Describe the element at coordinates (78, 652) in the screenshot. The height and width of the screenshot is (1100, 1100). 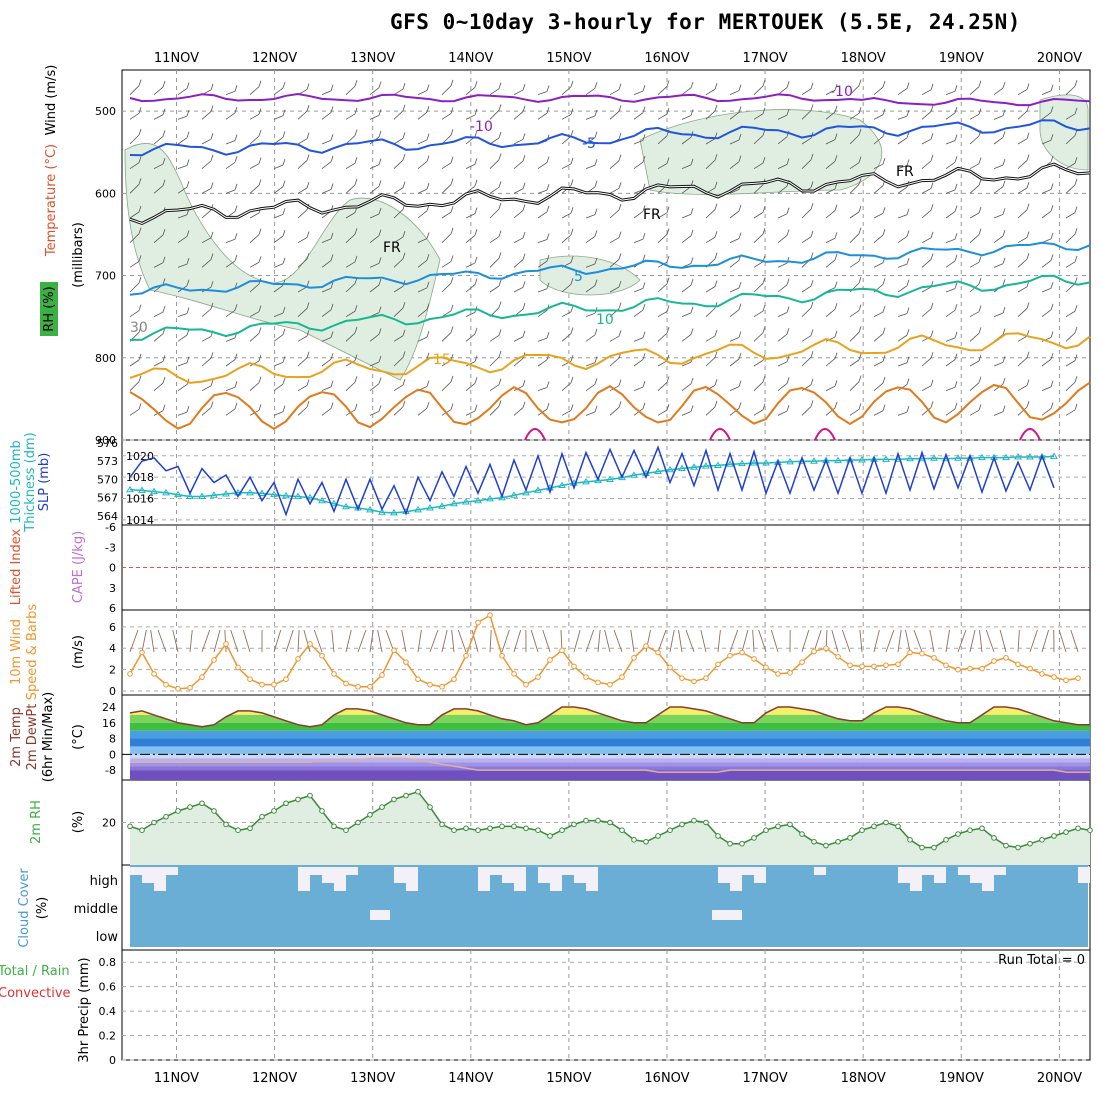
I see `label-wind-units: (m/s)` at that location.